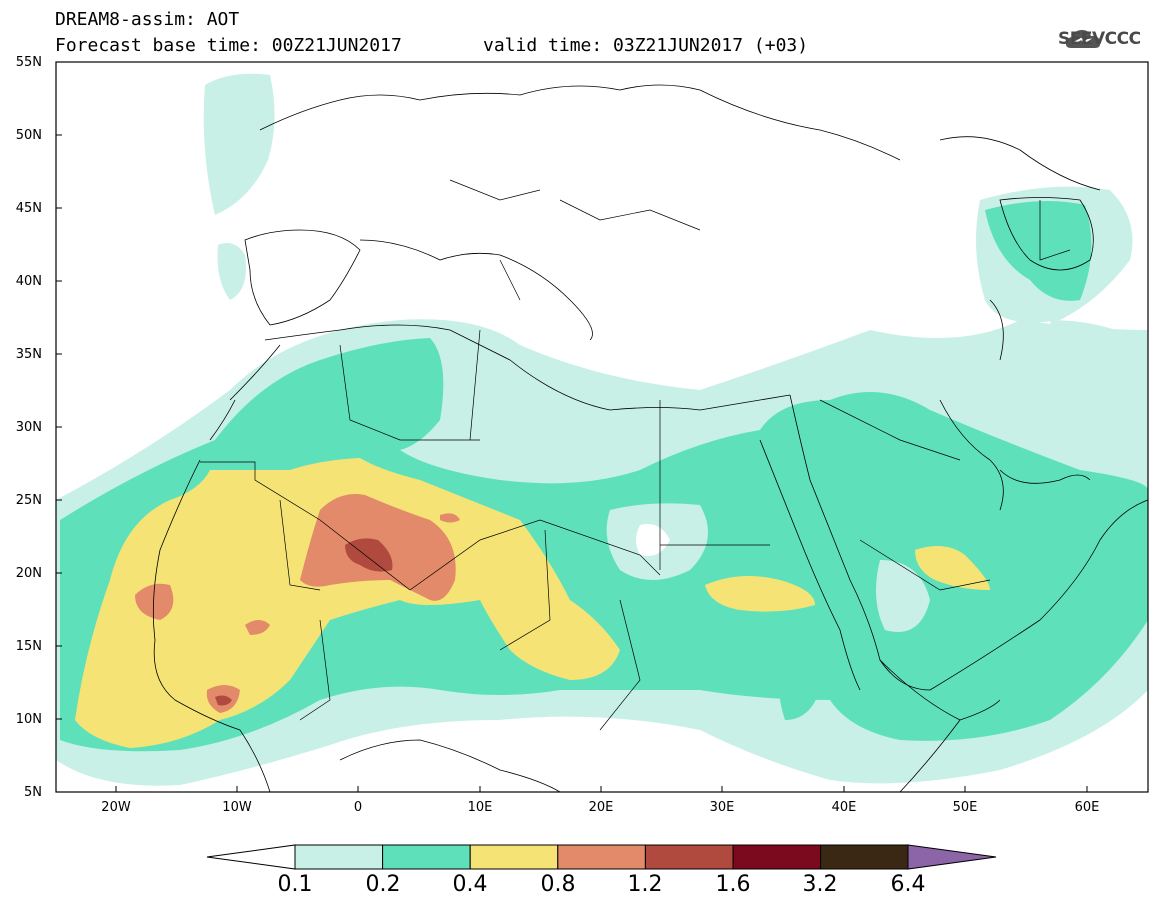 The width and height of the screenshot is (1165, 905). What do you see at coordinates (358, 807) in the screenshot?
I see `lon-label: 0` at bounding box center [358, 807].